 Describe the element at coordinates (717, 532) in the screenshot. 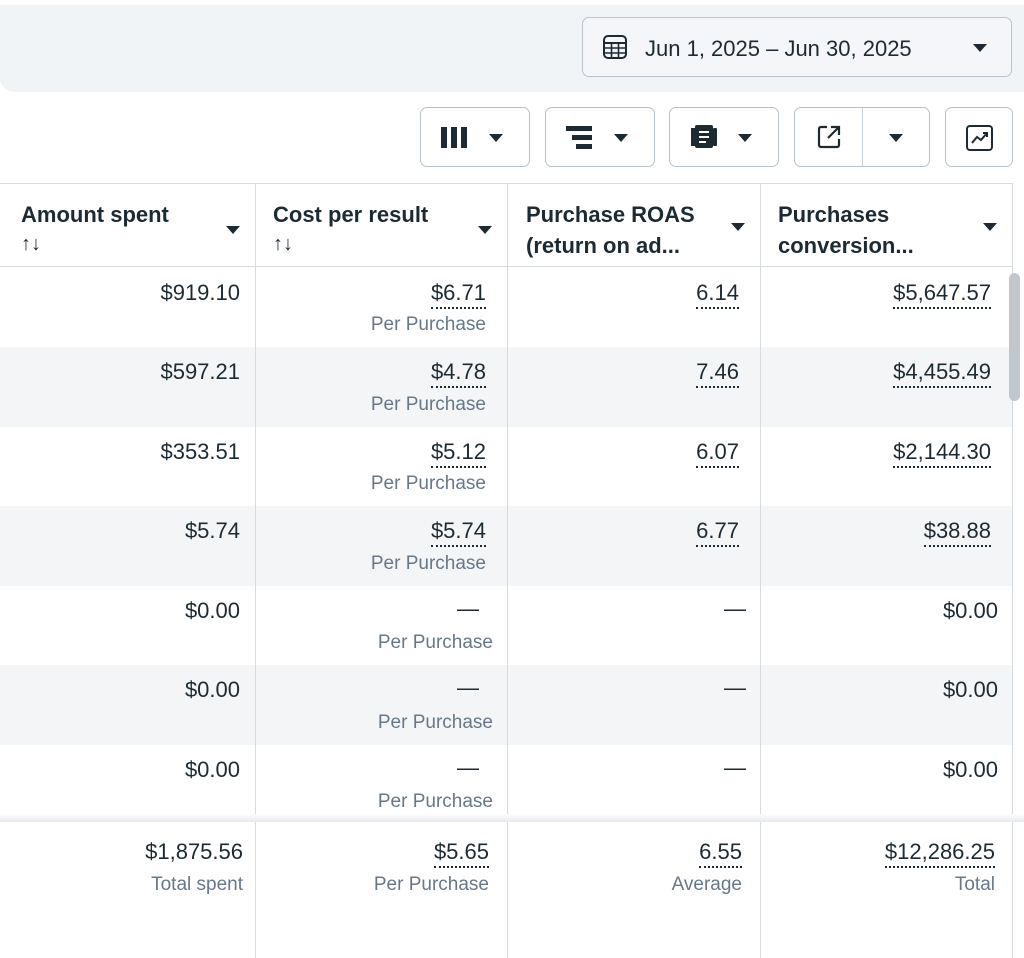

I see `purchase-roas-value: 6.77` at that location.